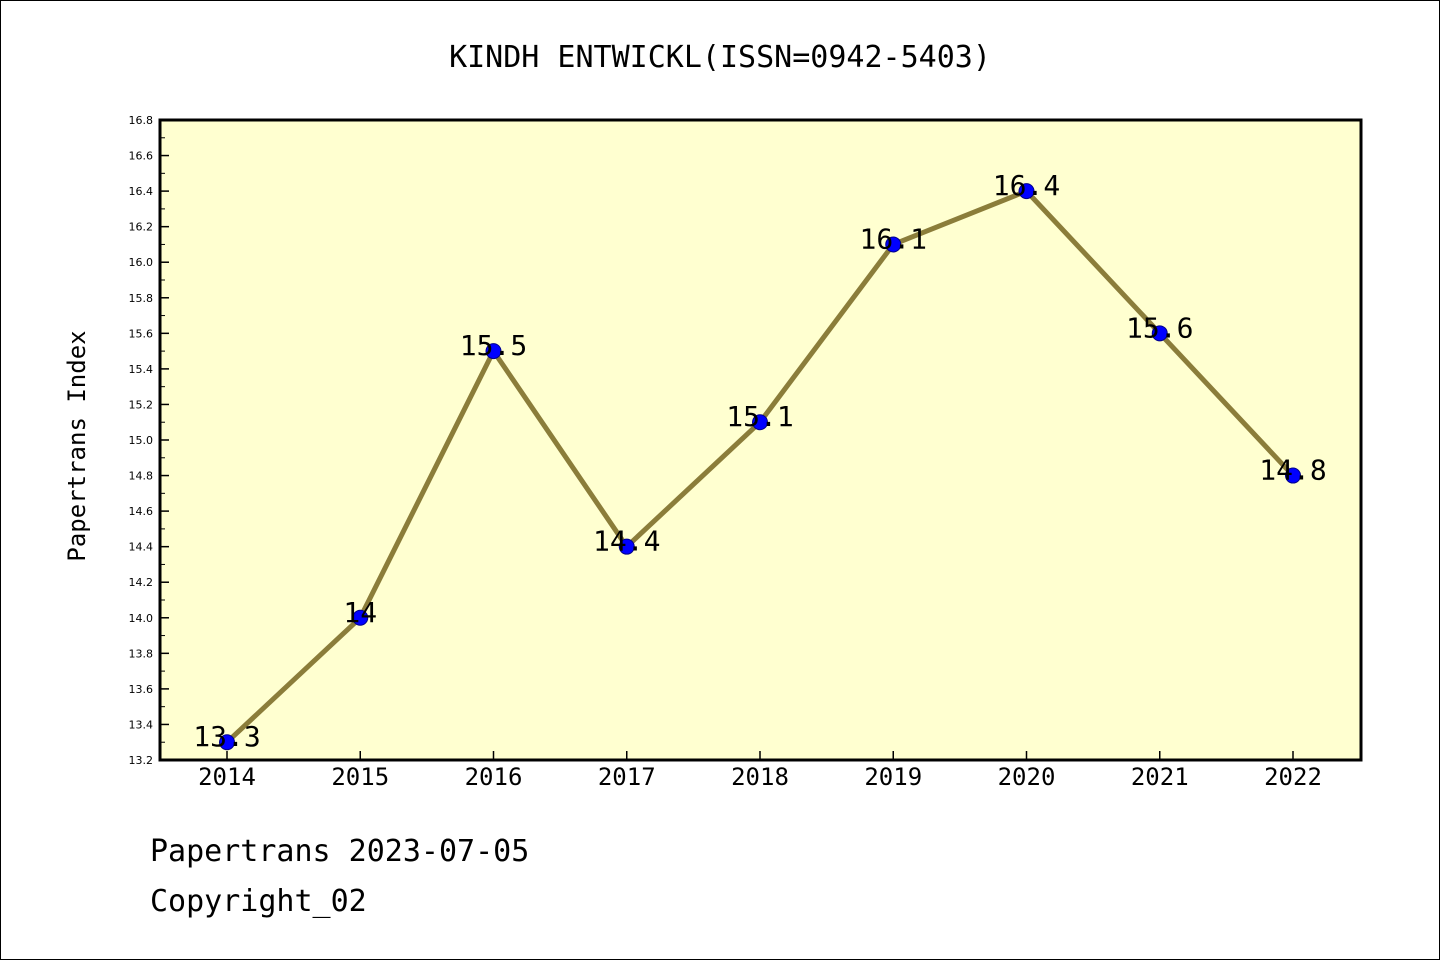 The height and width of the screenshot is (960, 1440). I want to click on x-tick-label: 2019, so click(893, 777).